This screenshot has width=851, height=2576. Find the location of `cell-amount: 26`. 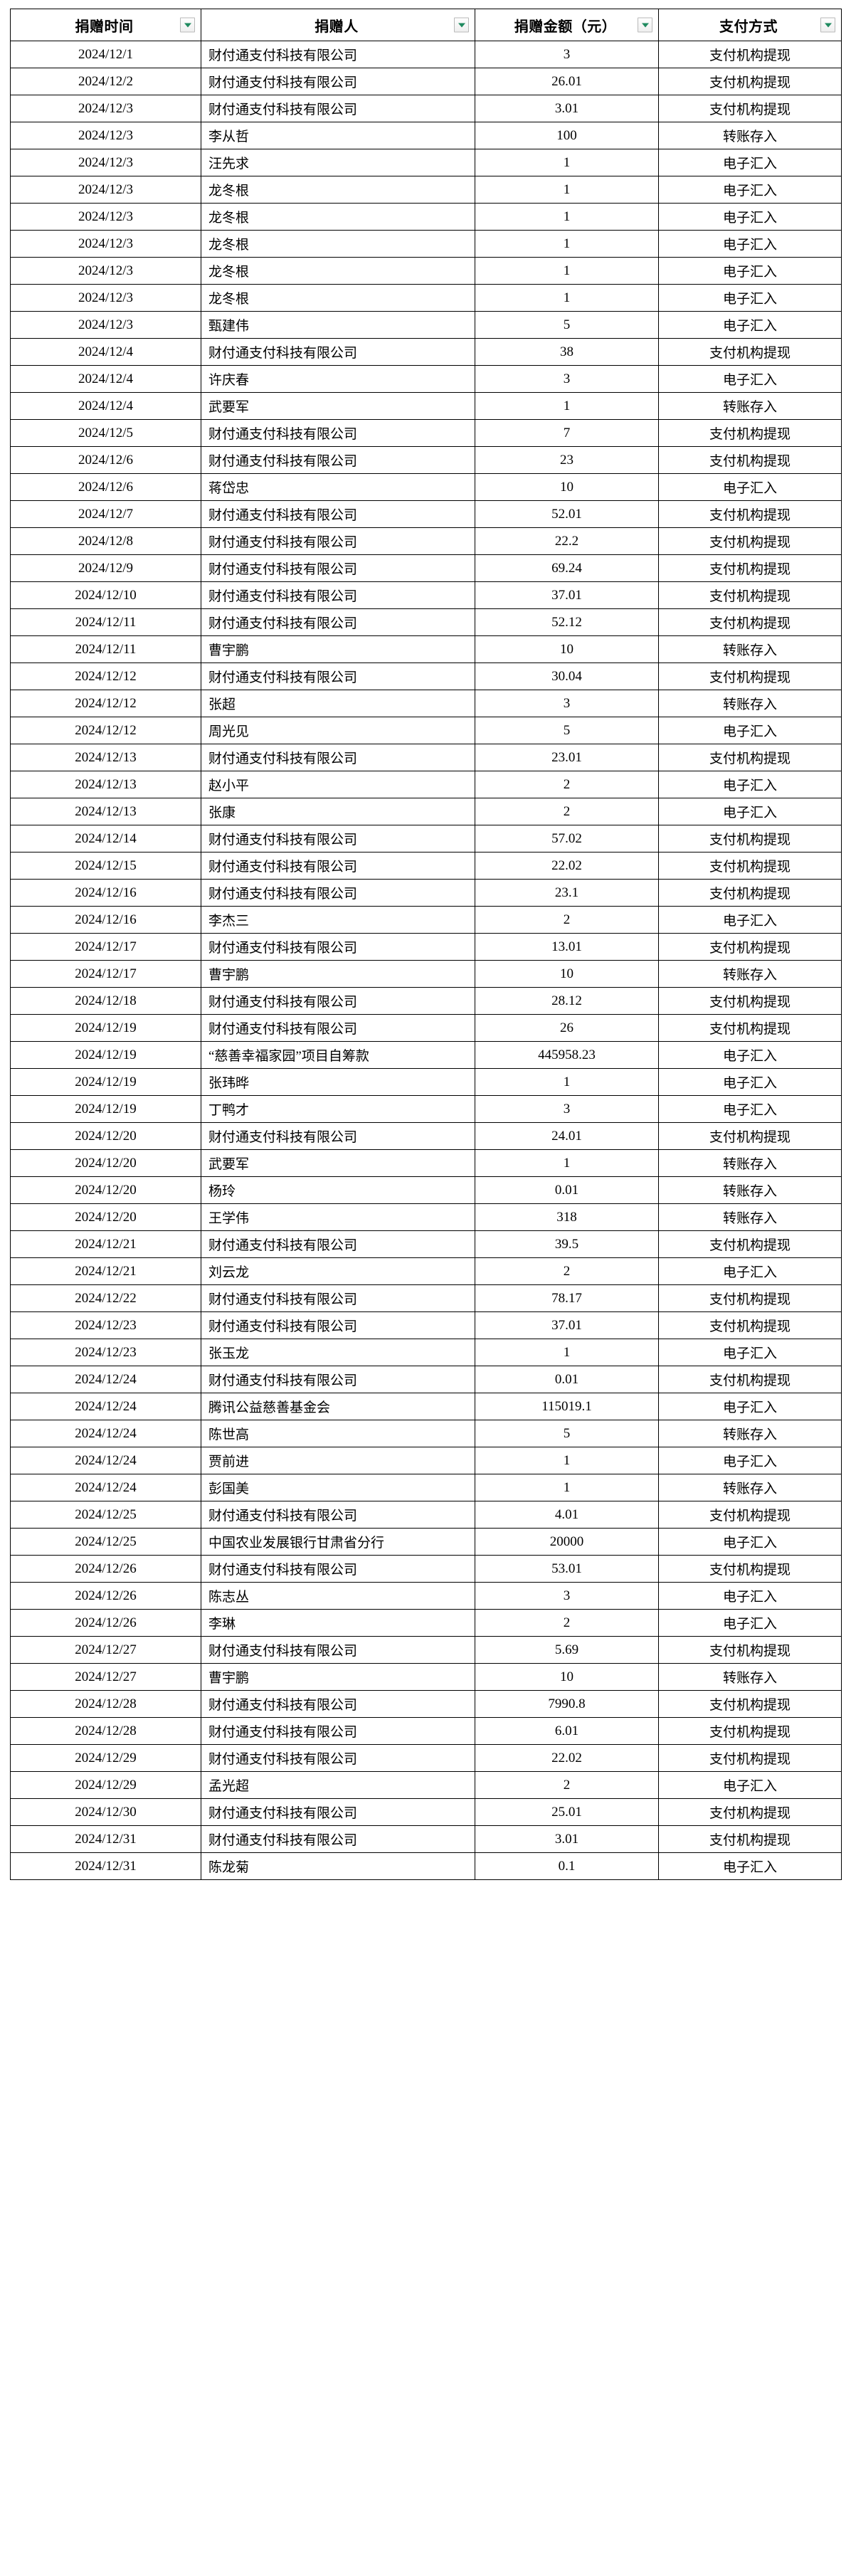

cell-amount: 26 is located at coordinates (567, 1028).